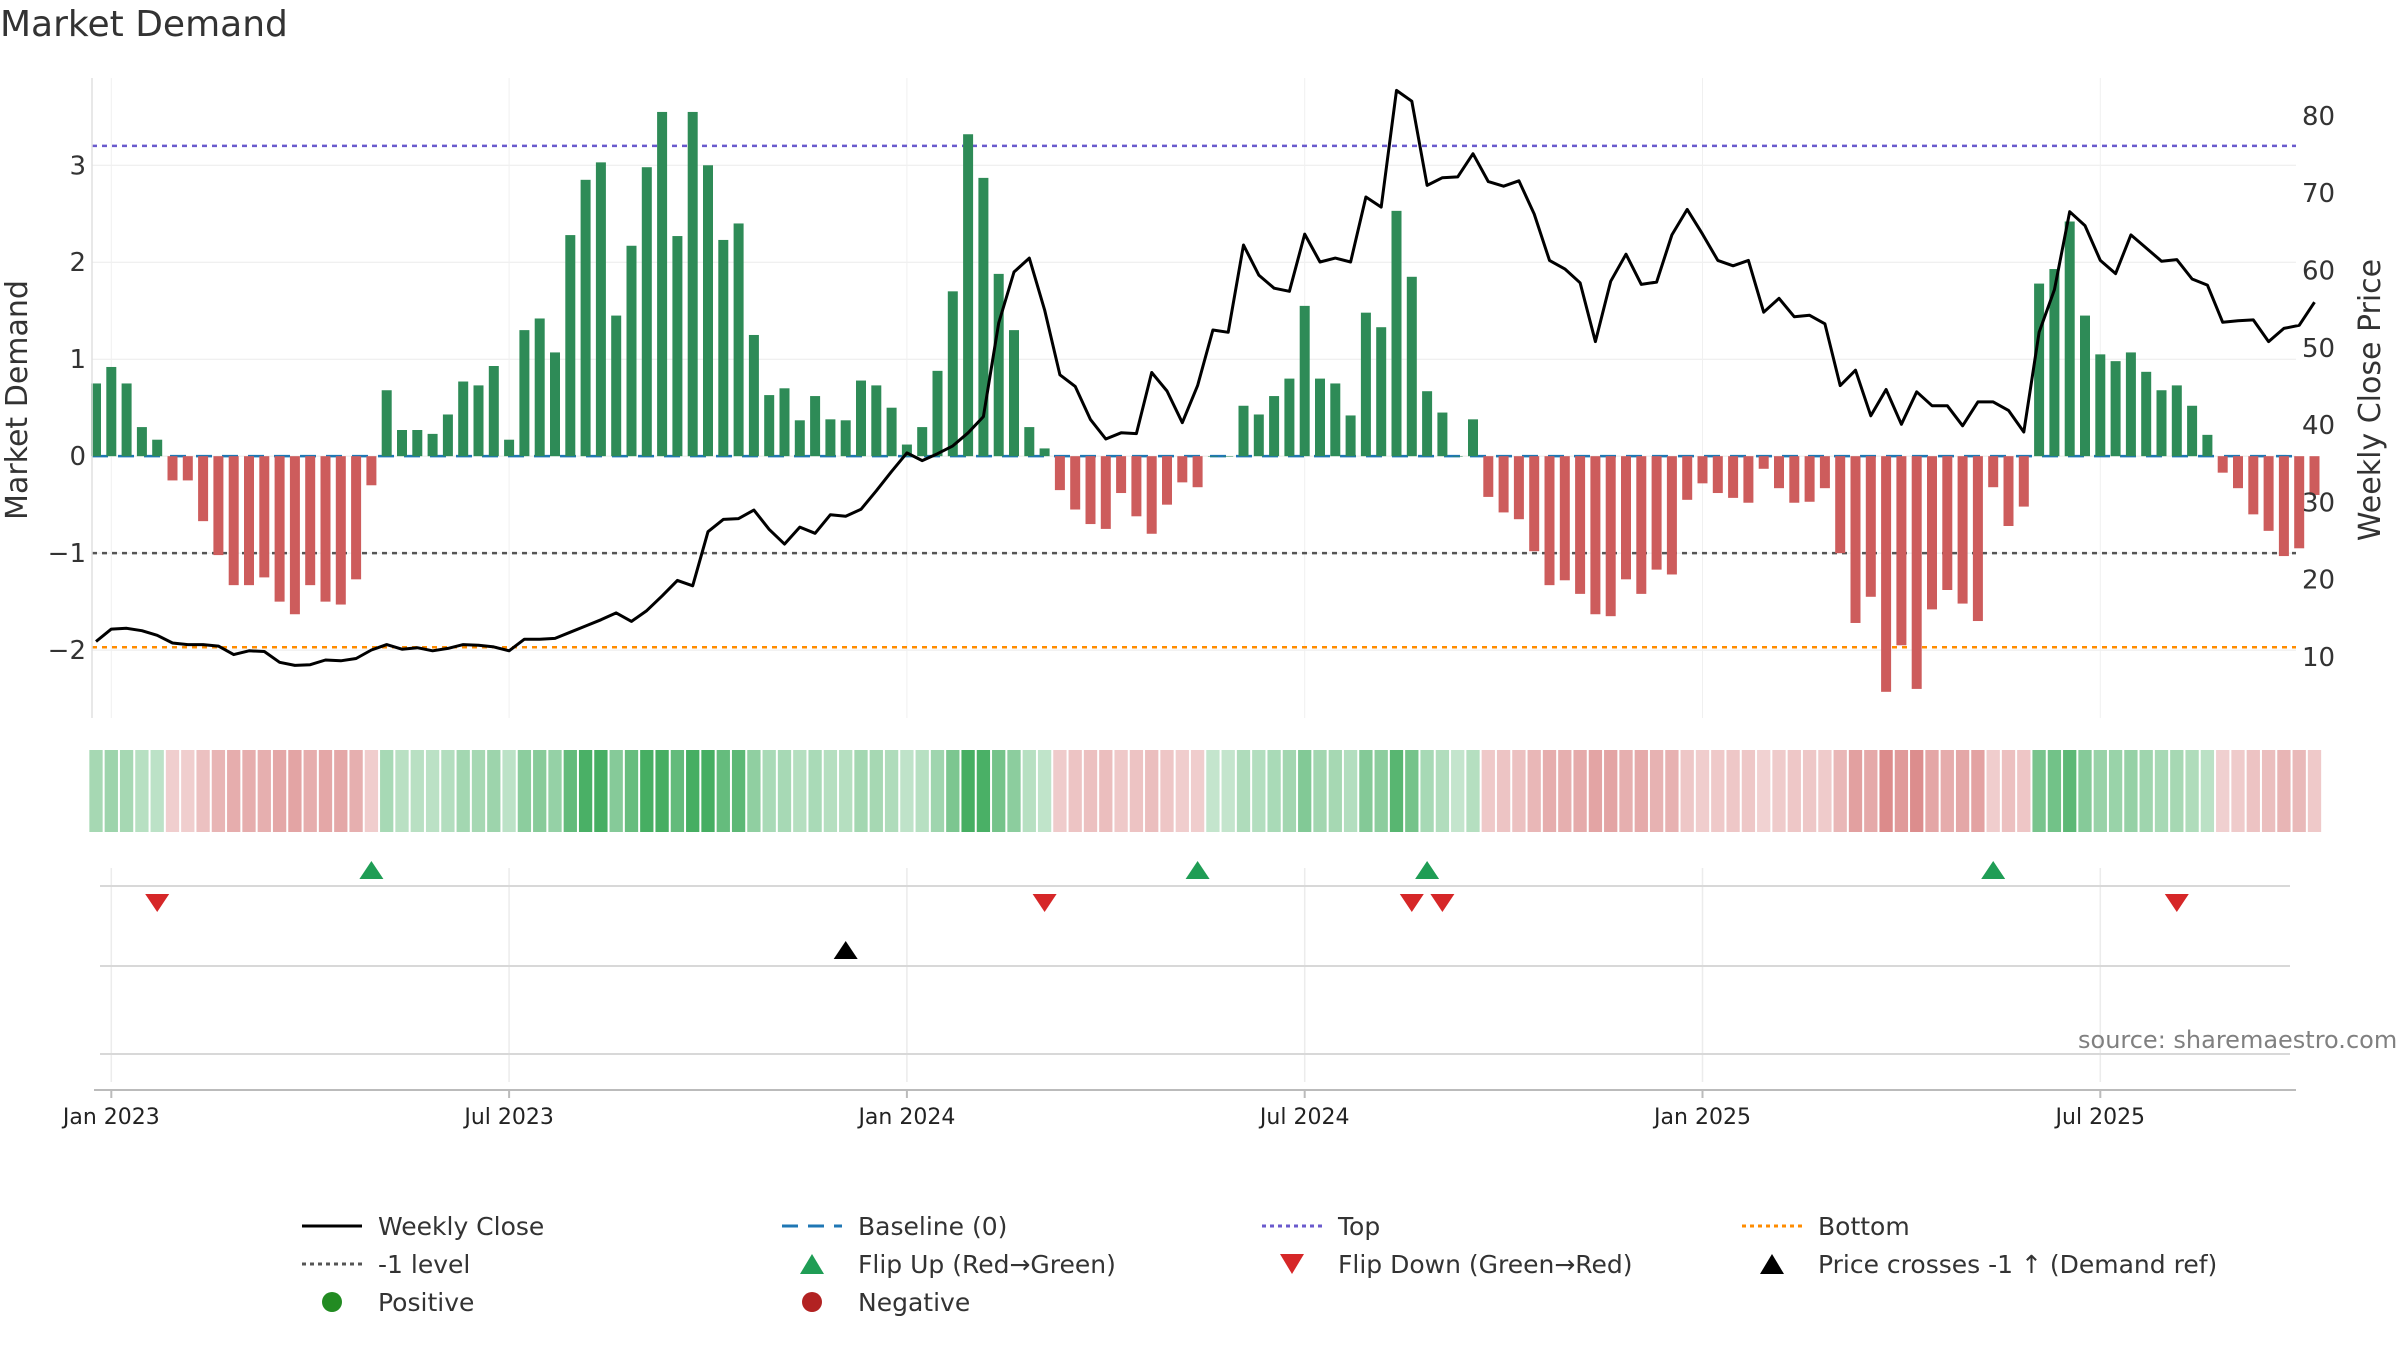 The height and width of the screenshot is (1350, 2400). I want to click on legend-item-baseline: Baseline (0), so click(893, 1226).